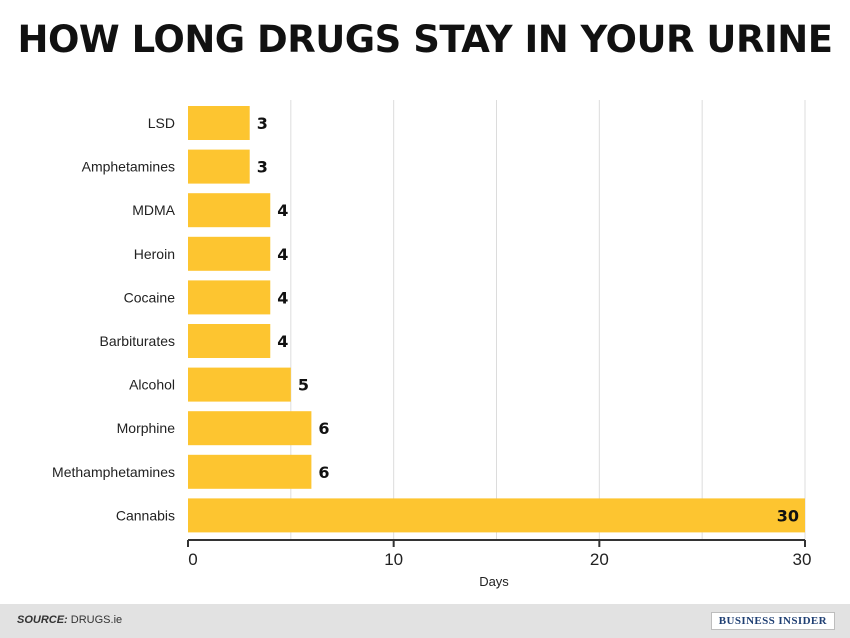  I want to click on source-label: SOURCE:, so click(42, 620).